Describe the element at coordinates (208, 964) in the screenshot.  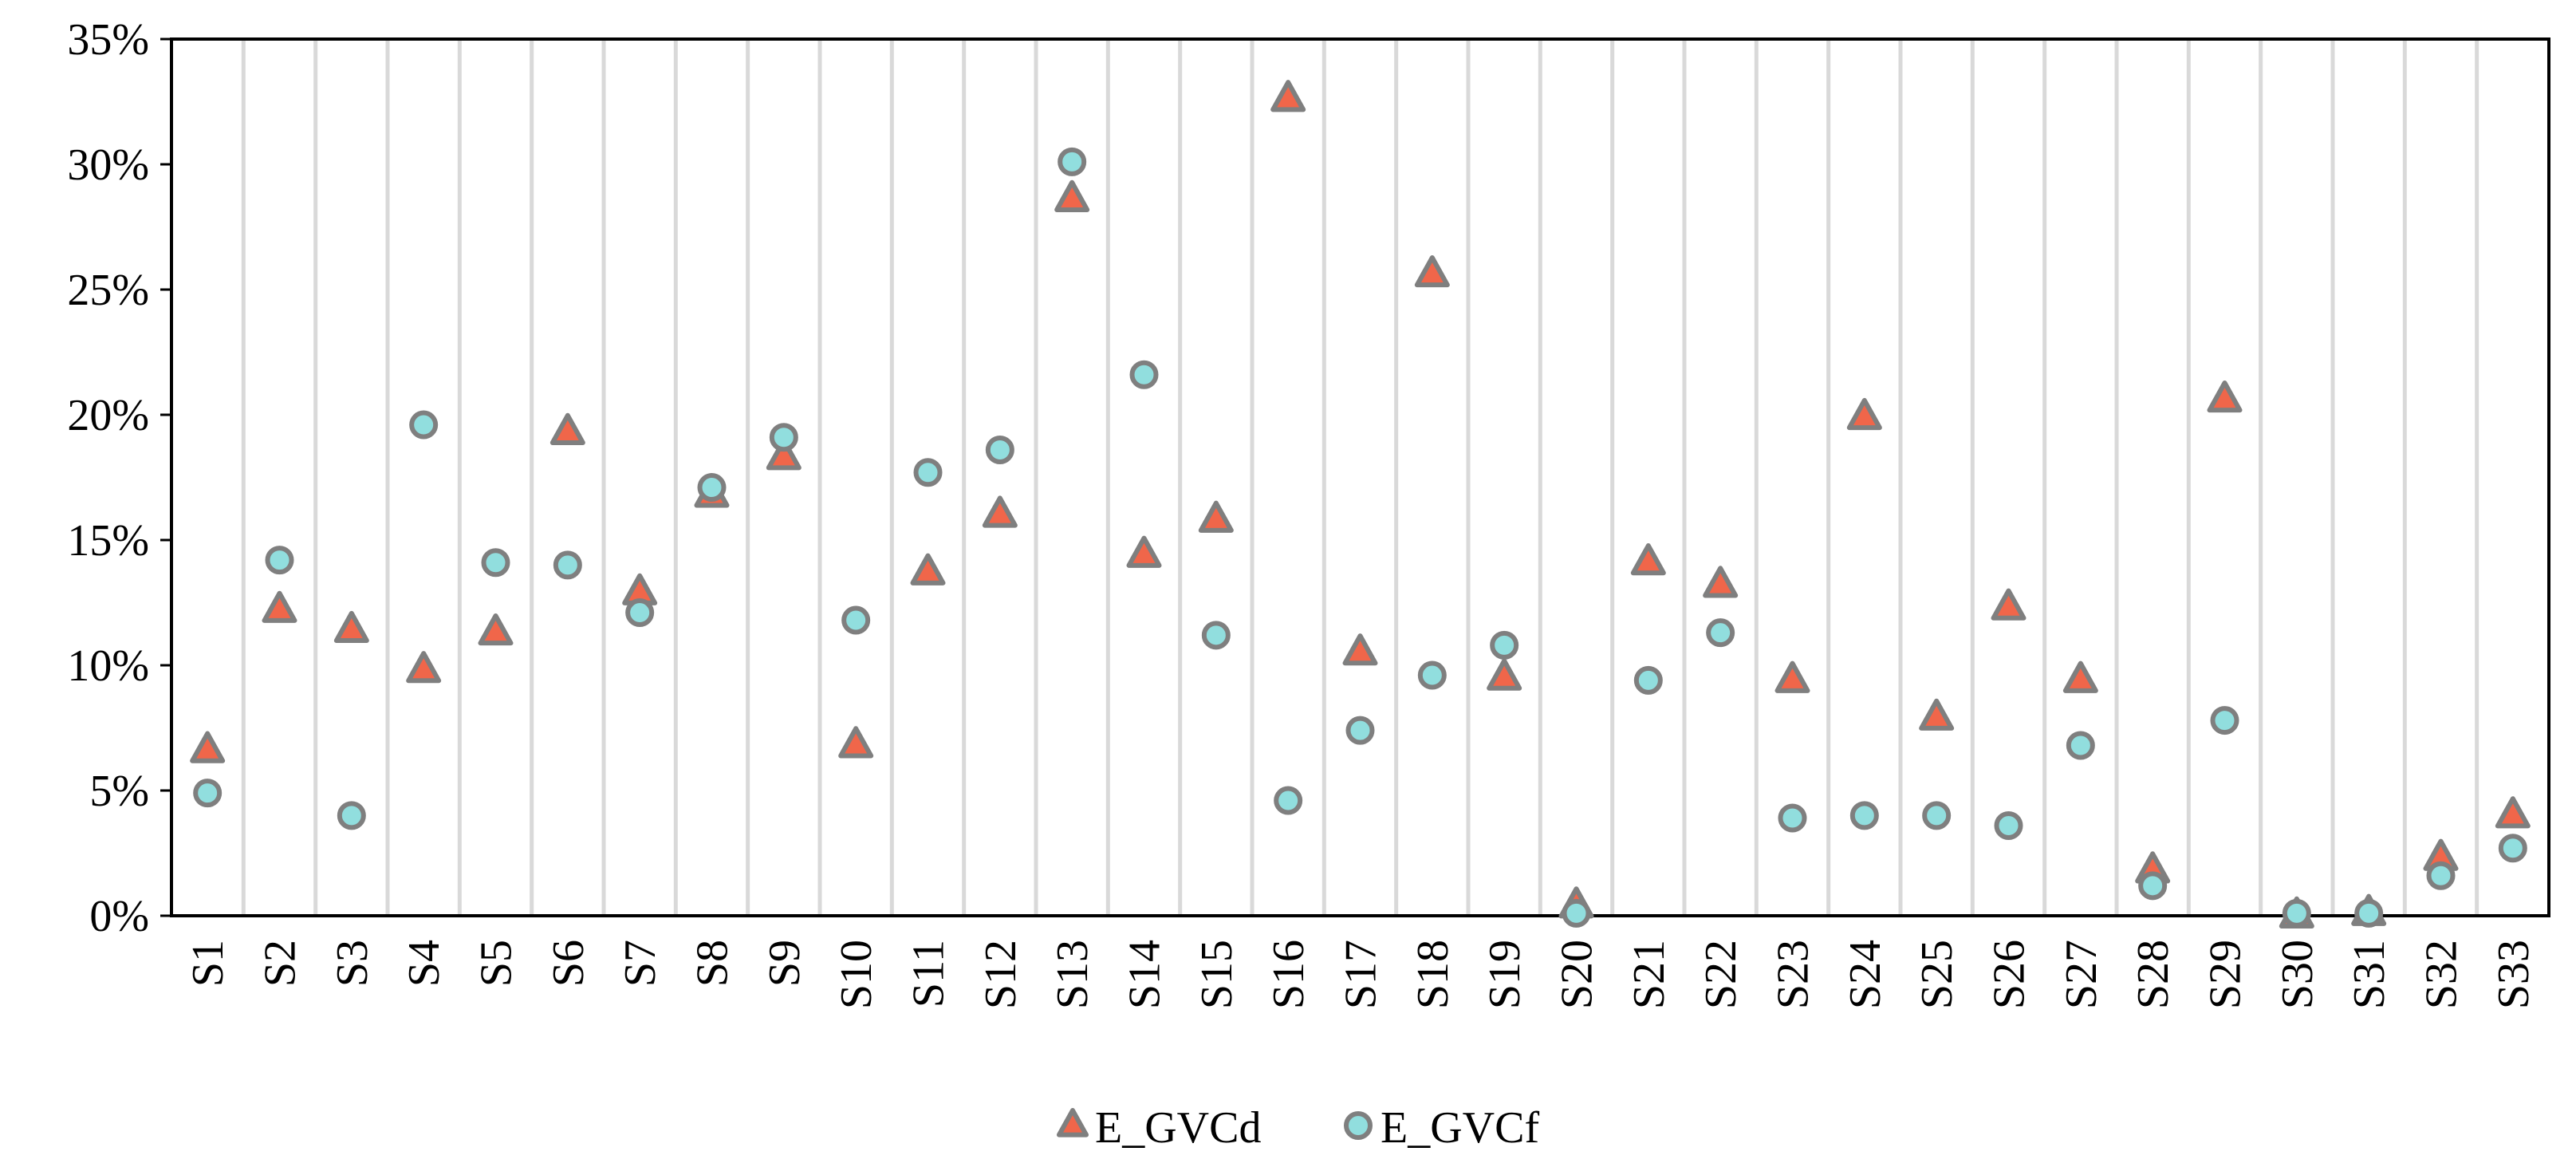
I see `x-tick-label: S1` at that location.